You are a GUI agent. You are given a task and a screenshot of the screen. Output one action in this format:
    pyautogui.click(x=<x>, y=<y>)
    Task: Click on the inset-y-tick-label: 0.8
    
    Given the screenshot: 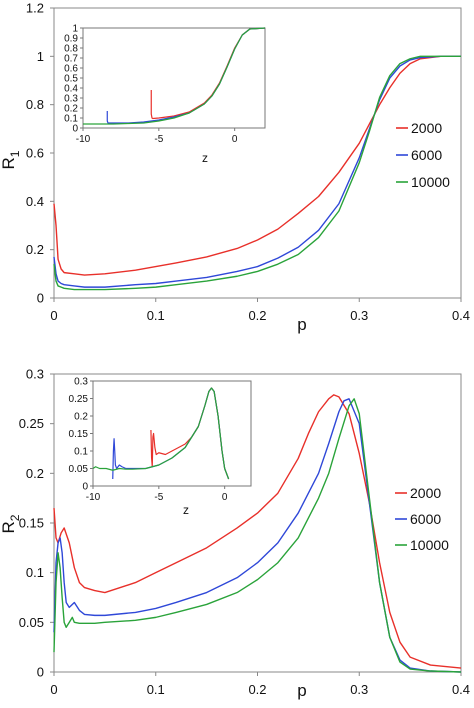 What is the action you would take?
    pyautogui.click(x=71, y=49)
    